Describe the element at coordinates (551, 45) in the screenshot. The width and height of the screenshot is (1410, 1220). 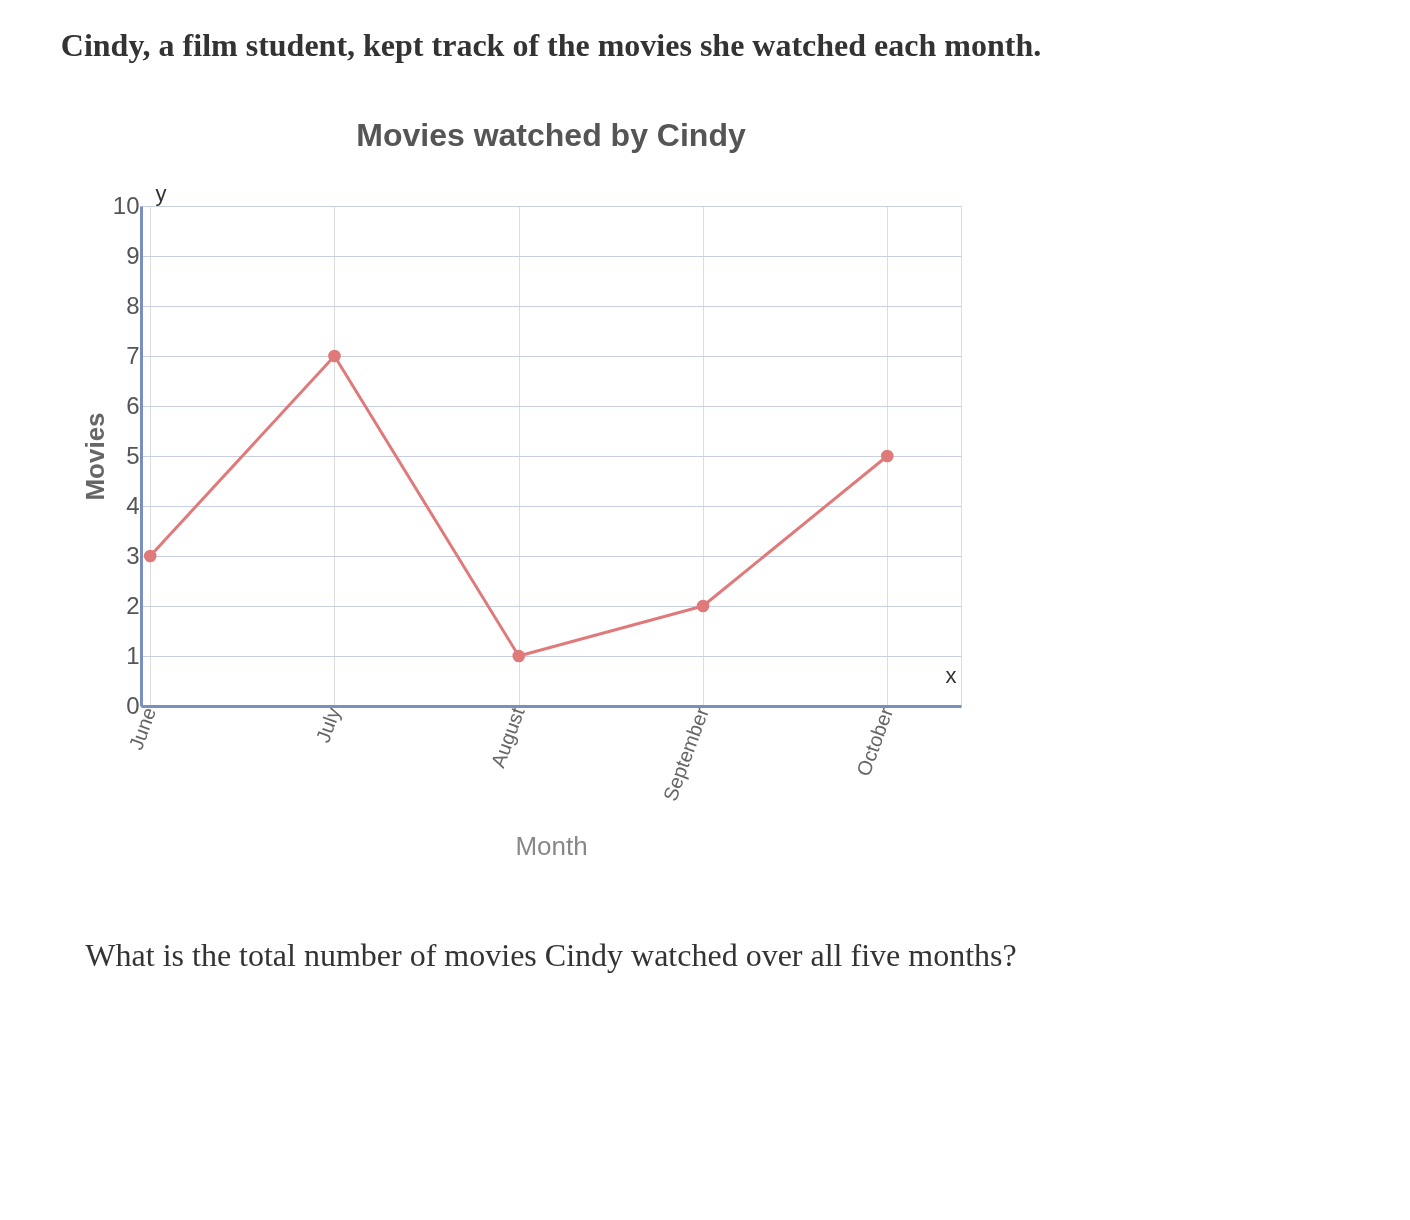
I see `text: Cindy, a film student, kept track of the movies she watched each month.` at that location.